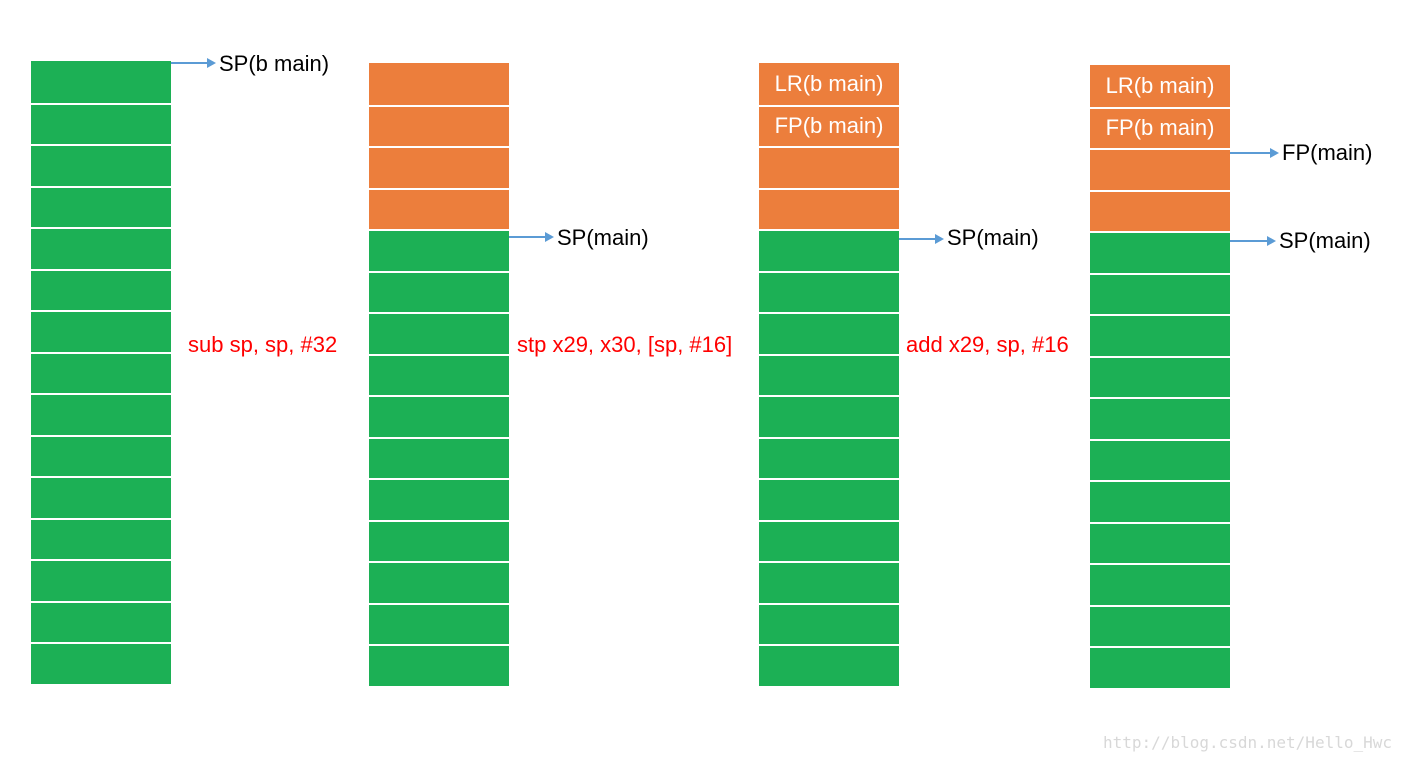 This screenshot has width=1406, height=762. Describe the element at coordinates (1247, 742) in the screenshot. I see `watermark: http://blog.csdn.net/Hello_Hwc` at that location.